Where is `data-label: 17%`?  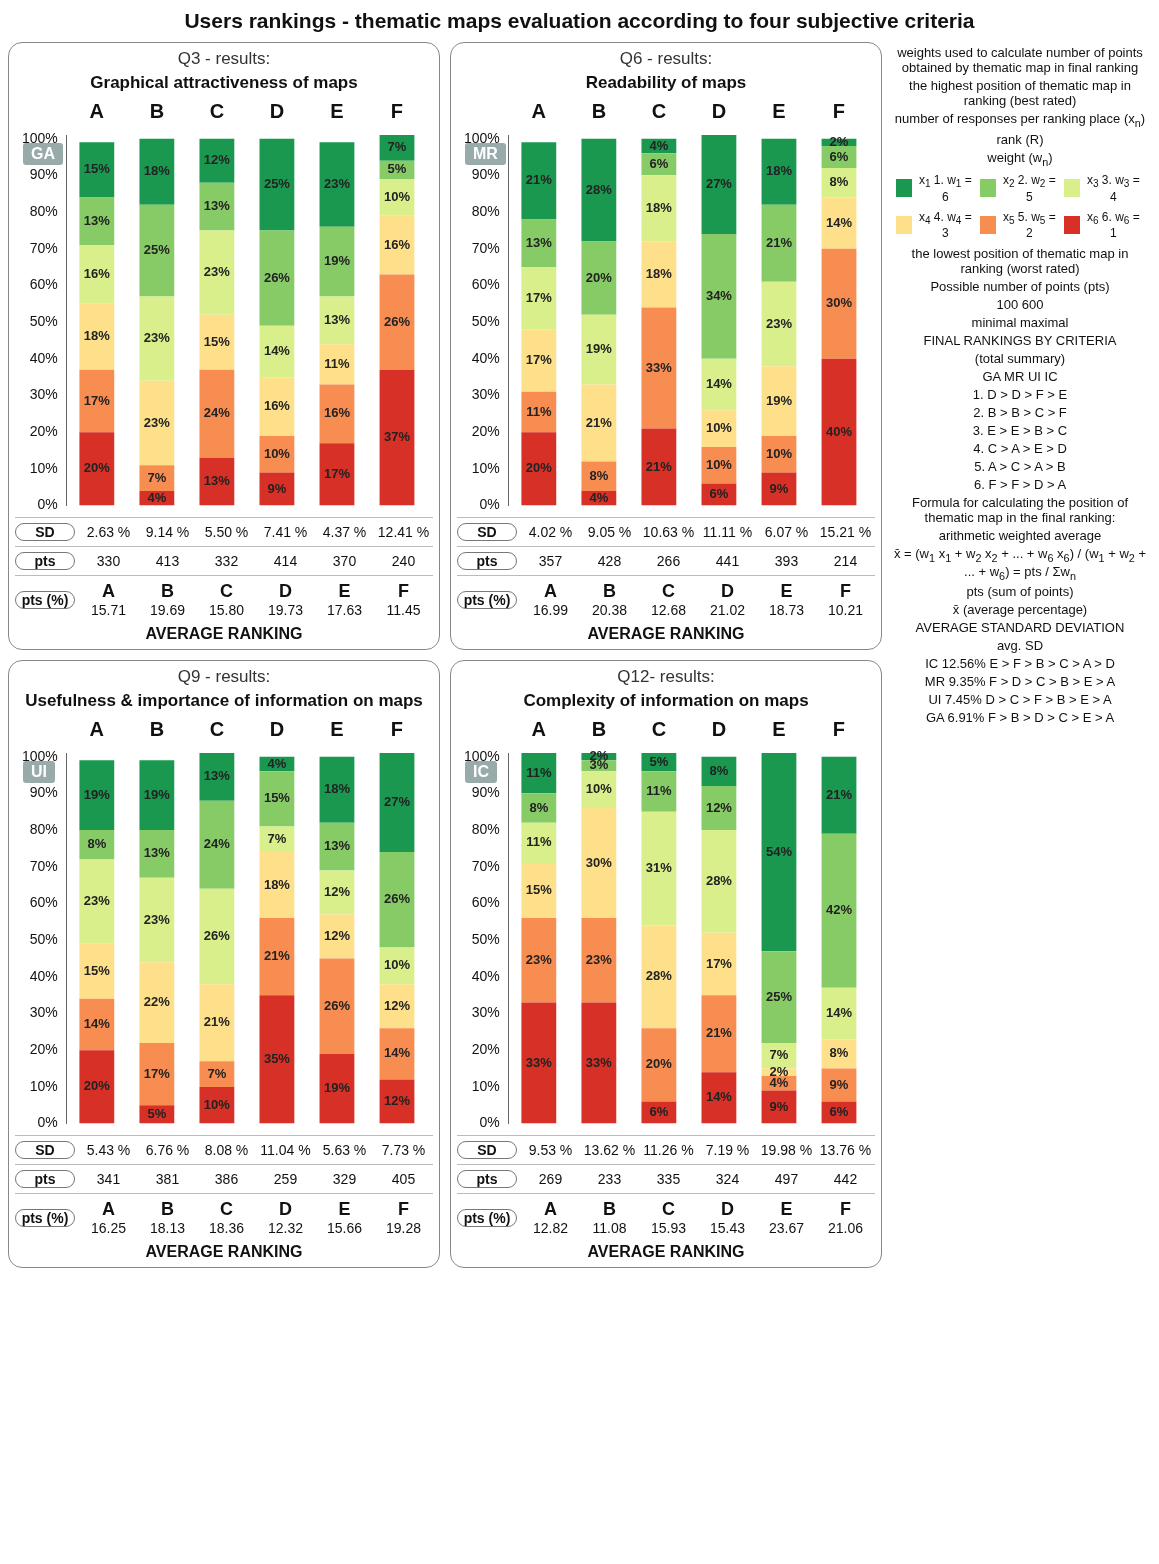
data-label: 17% is located at coordinates (97, 400).